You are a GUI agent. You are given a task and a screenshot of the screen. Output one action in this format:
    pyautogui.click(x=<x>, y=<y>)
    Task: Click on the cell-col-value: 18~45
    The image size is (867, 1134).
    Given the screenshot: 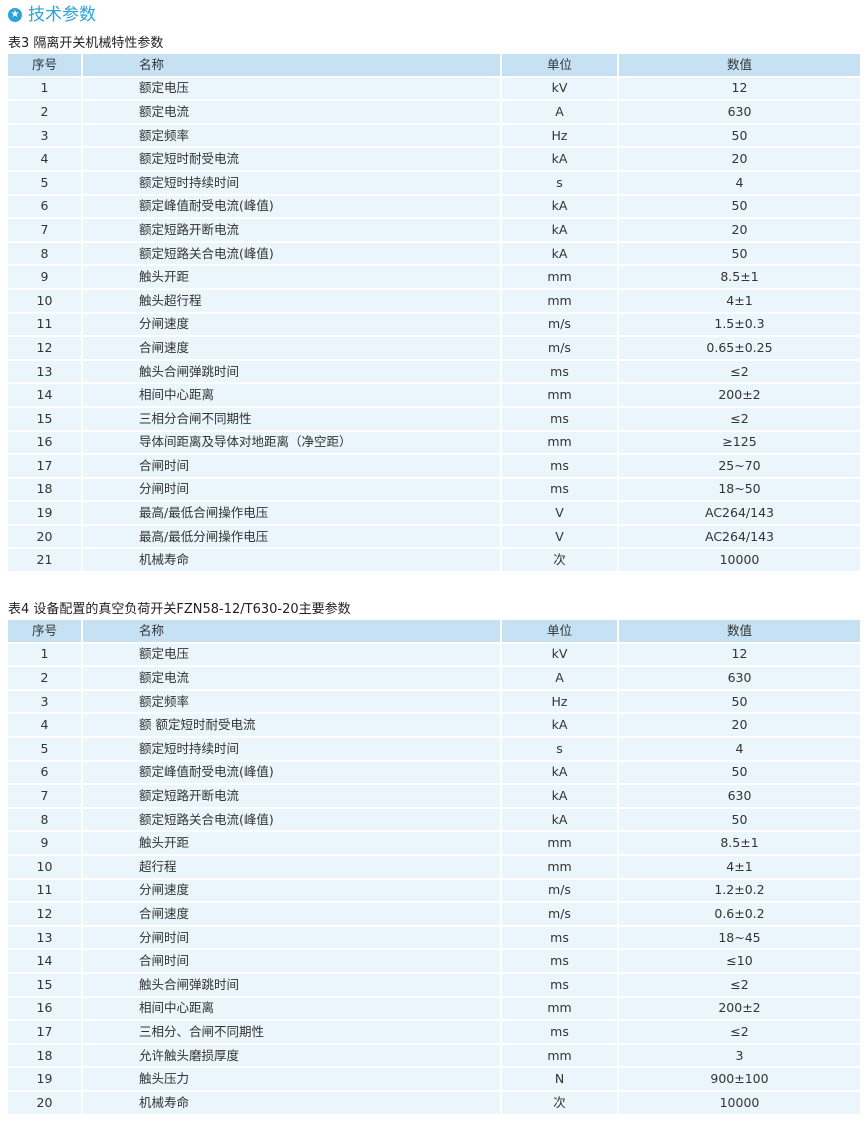 What is the action you would take?
    pyautogui.click(x=740, y=938)
    